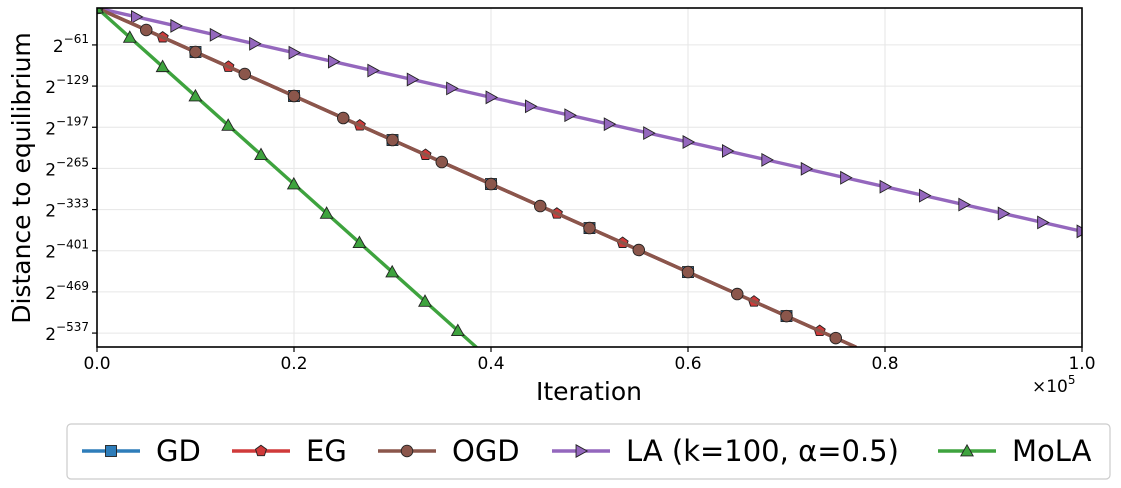 Image resolution: width=1121 pixels, height=488 pixels. I want to click on y-tick-label: 2−197, so click(67, 126).